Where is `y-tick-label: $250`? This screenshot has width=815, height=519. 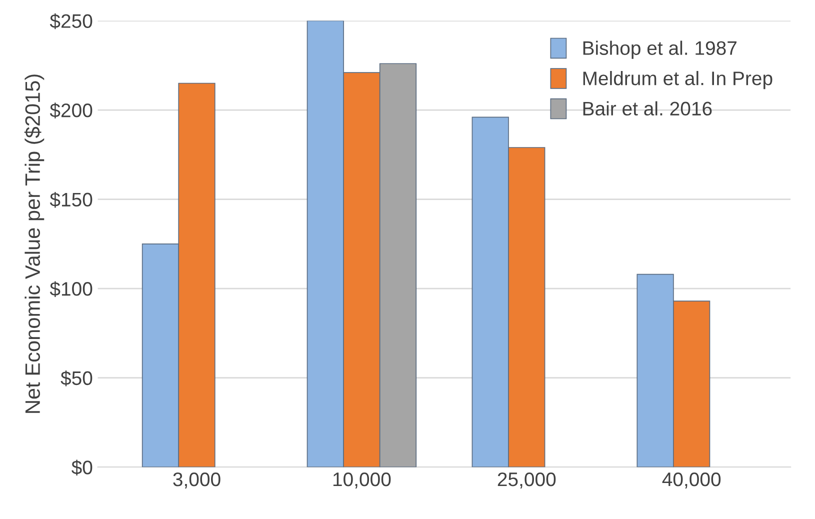
y-tick-label: $250 is located at coordinates (71, 21).